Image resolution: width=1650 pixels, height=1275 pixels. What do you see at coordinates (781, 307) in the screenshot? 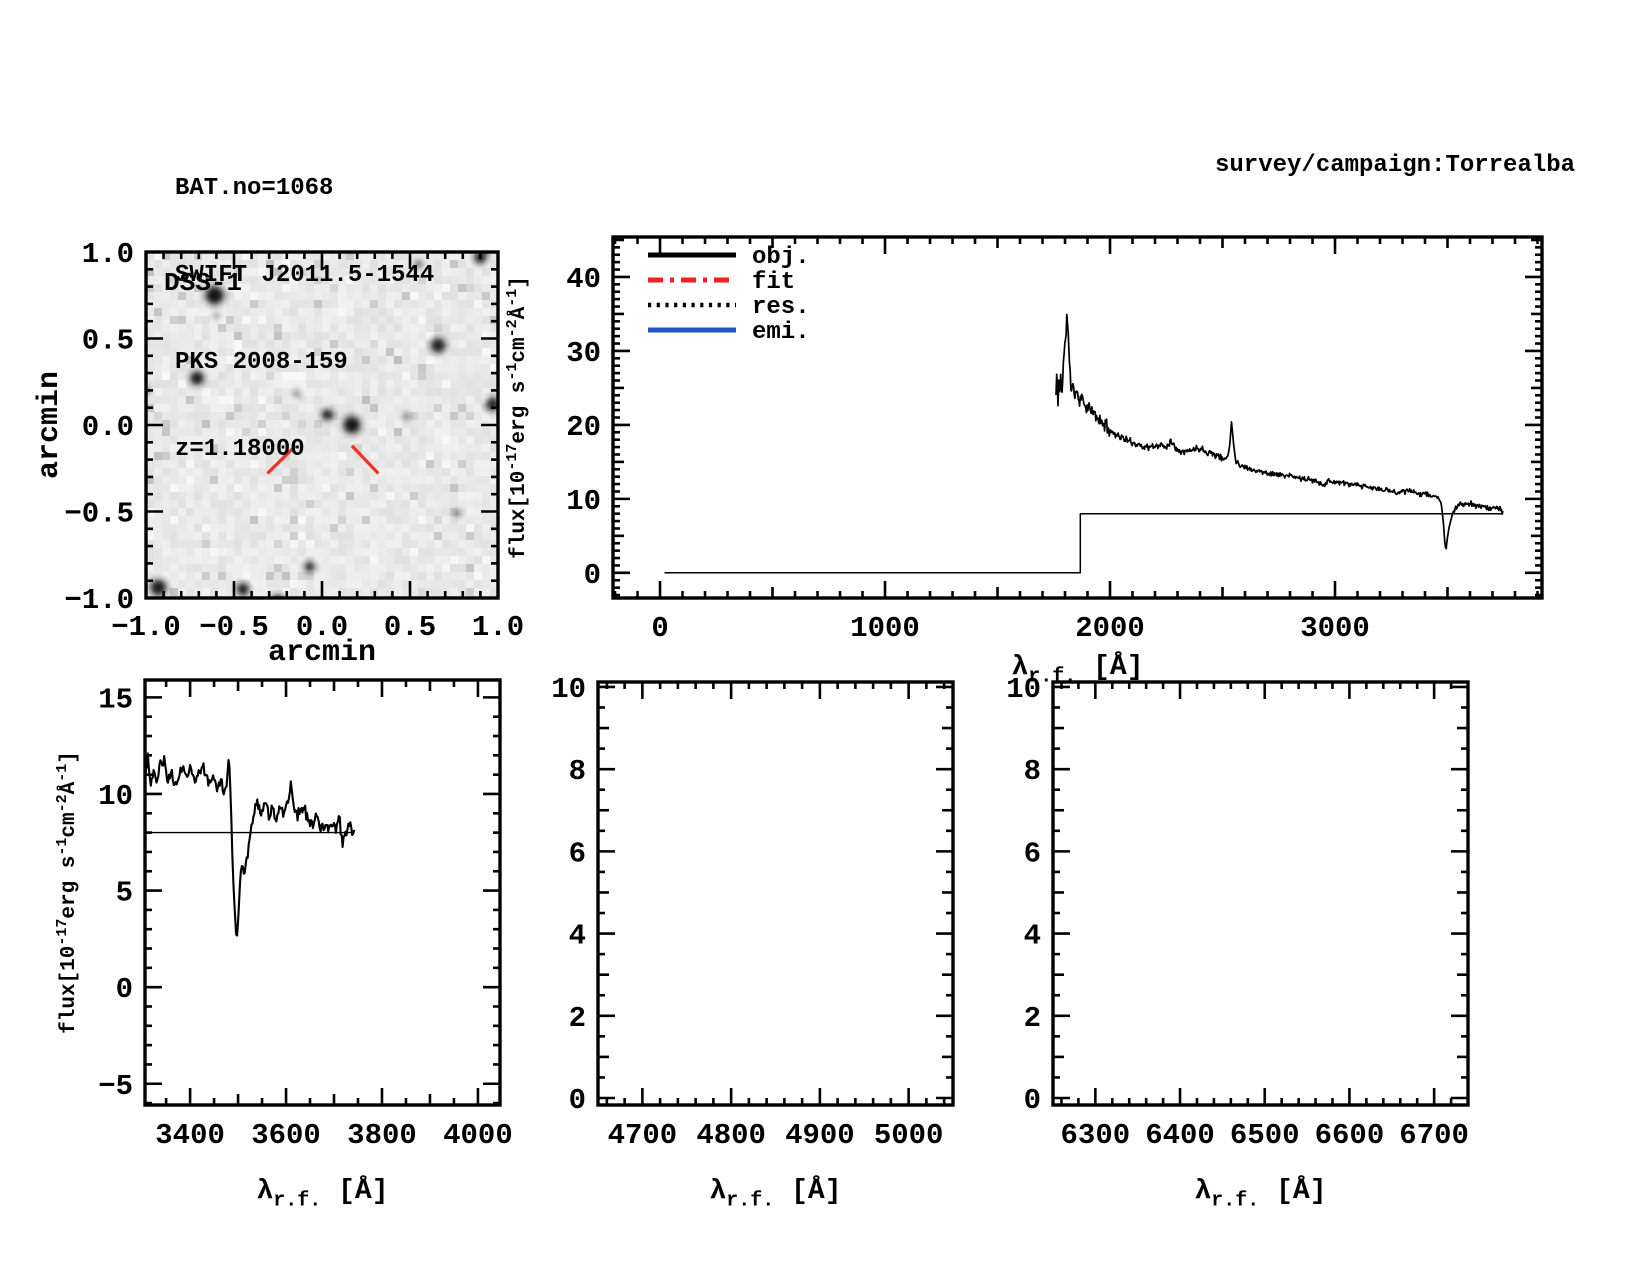
I see `legend-label: res.` at bounding box center [781, 307].